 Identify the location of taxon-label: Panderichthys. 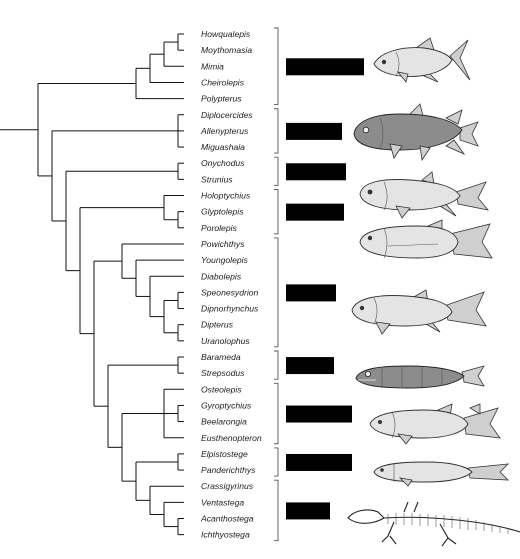
(228, 470).